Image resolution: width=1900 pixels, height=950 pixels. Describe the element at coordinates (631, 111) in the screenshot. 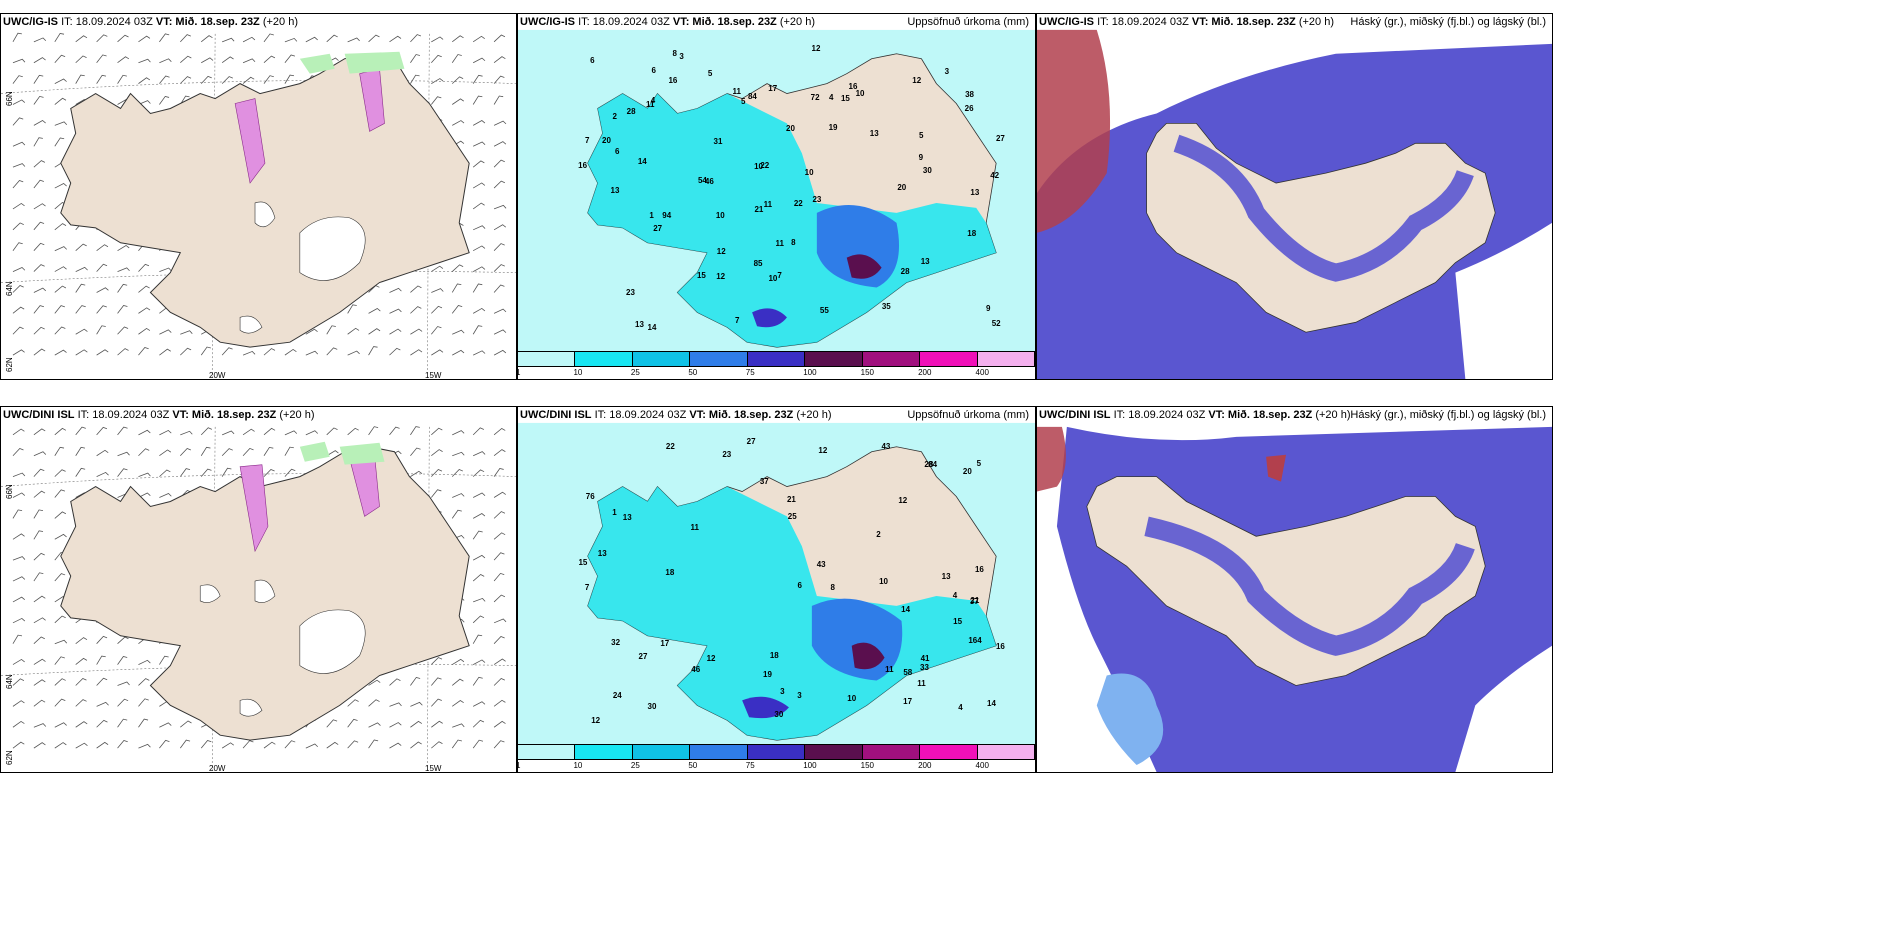

I see `precip-value: 28` at that location.